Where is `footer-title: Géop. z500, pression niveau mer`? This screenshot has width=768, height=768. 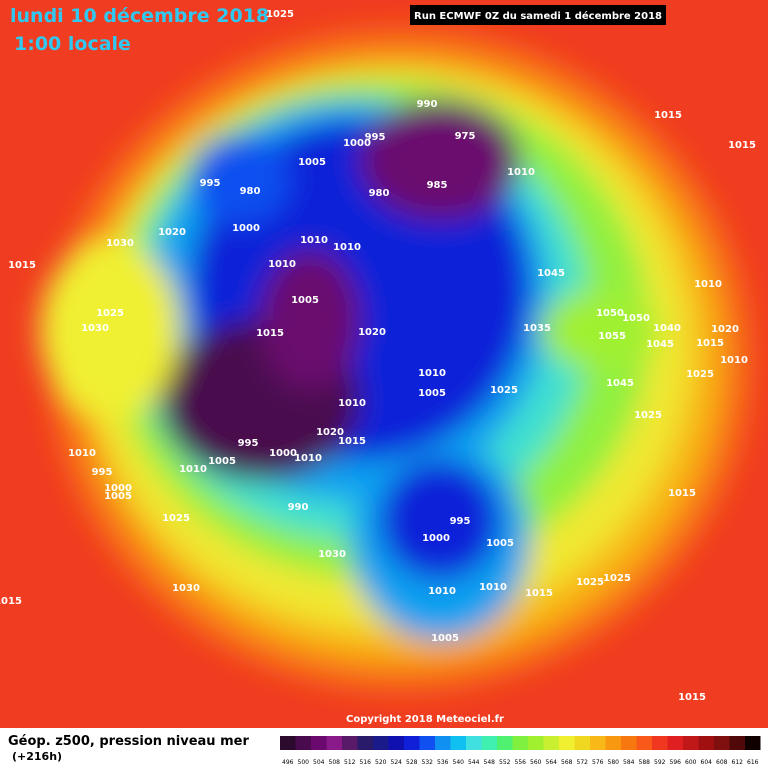
footer-title: Géop. z500, pression niveau mer is located at coordinates (128, 741).